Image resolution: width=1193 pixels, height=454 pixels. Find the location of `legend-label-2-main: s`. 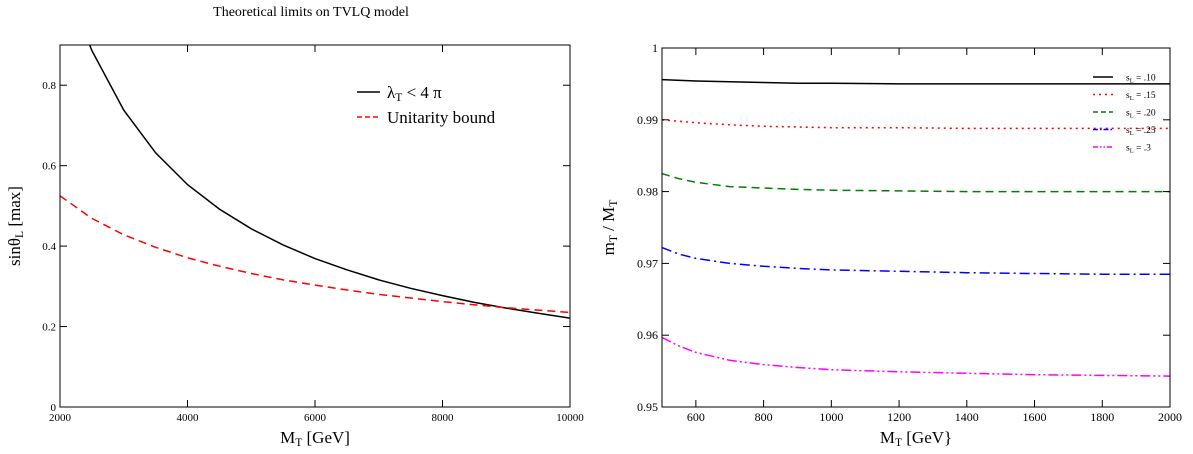

legend-label-2-main: s is located at coordinates (1128, 114).